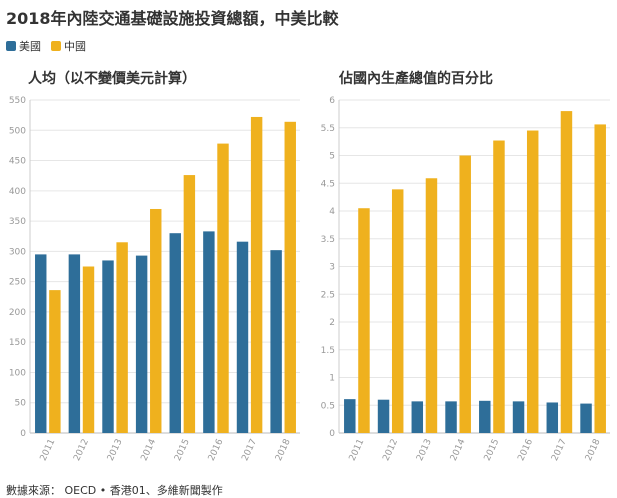 The image size is (617, 498). What do you see at coordinates (114, 490) in the screenshot?
I see `source-note: 數據來源： OECD • 香港01、多維新聞製作` at bounding box center [114, 490].